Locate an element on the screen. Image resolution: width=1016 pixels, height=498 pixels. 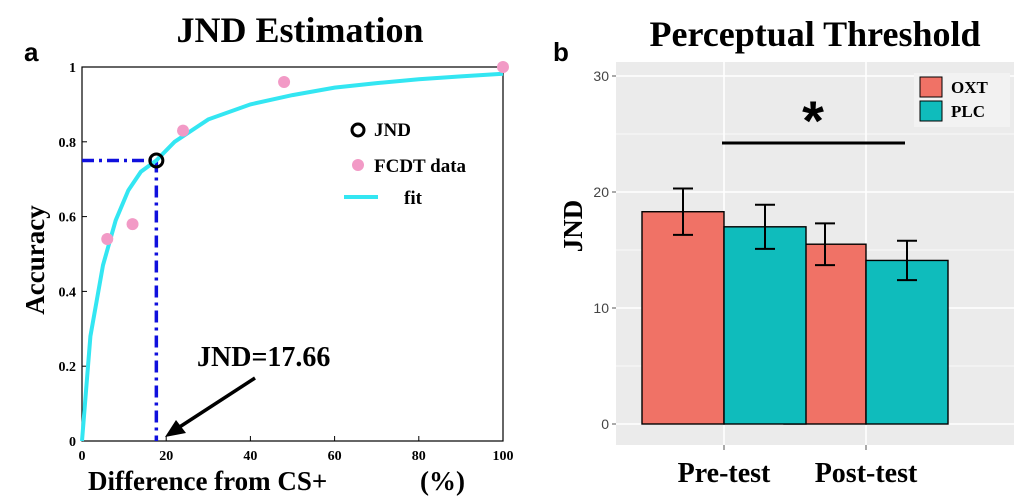
panel-a-legend-label: FCDT data is located at coordinates (420, 166).